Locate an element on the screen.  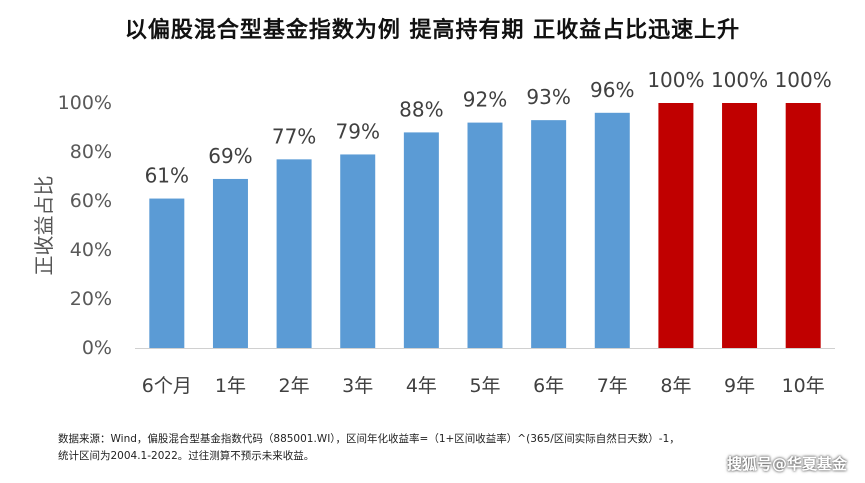
y-tick-label: 60% is located at coordinates (91, 201).